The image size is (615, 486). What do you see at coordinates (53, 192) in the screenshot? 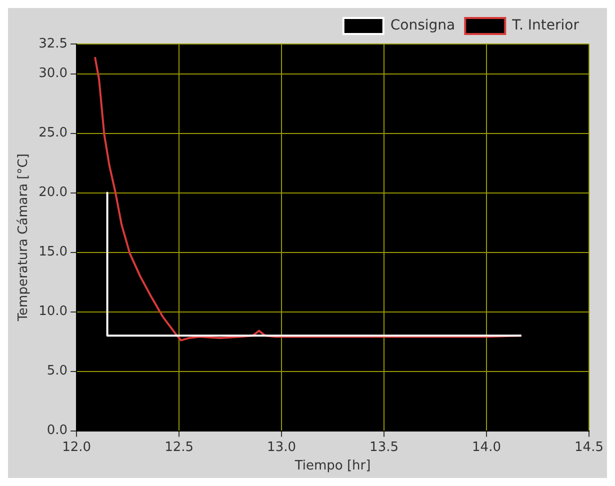
I see `y-tick-label: 20.0` at bounding box center [53, 192].